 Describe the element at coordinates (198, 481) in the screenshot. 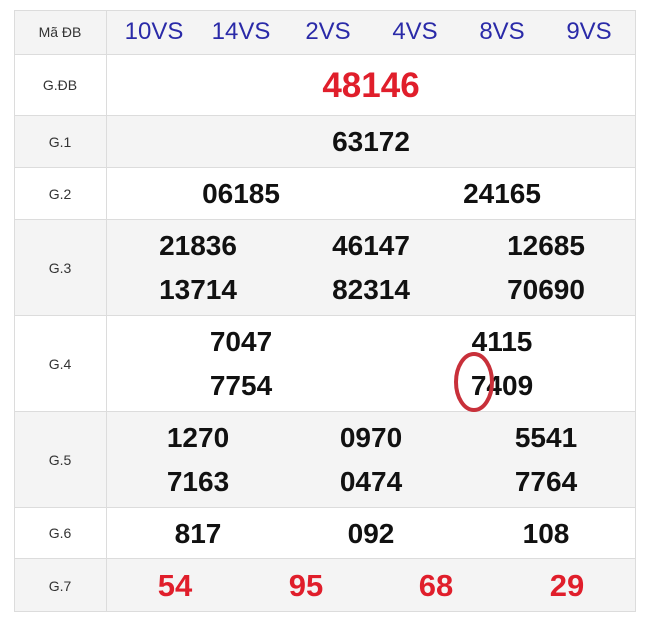

I see `prize-number: 7163` at that location.